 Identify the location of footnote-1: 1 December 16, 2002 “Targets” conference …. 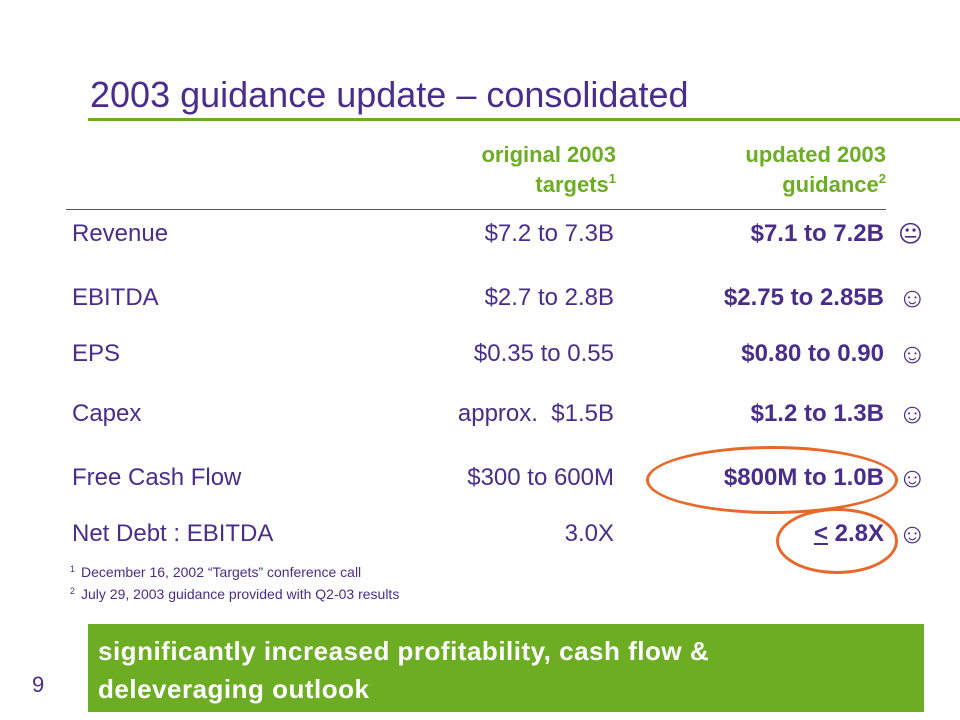
(216, 572).